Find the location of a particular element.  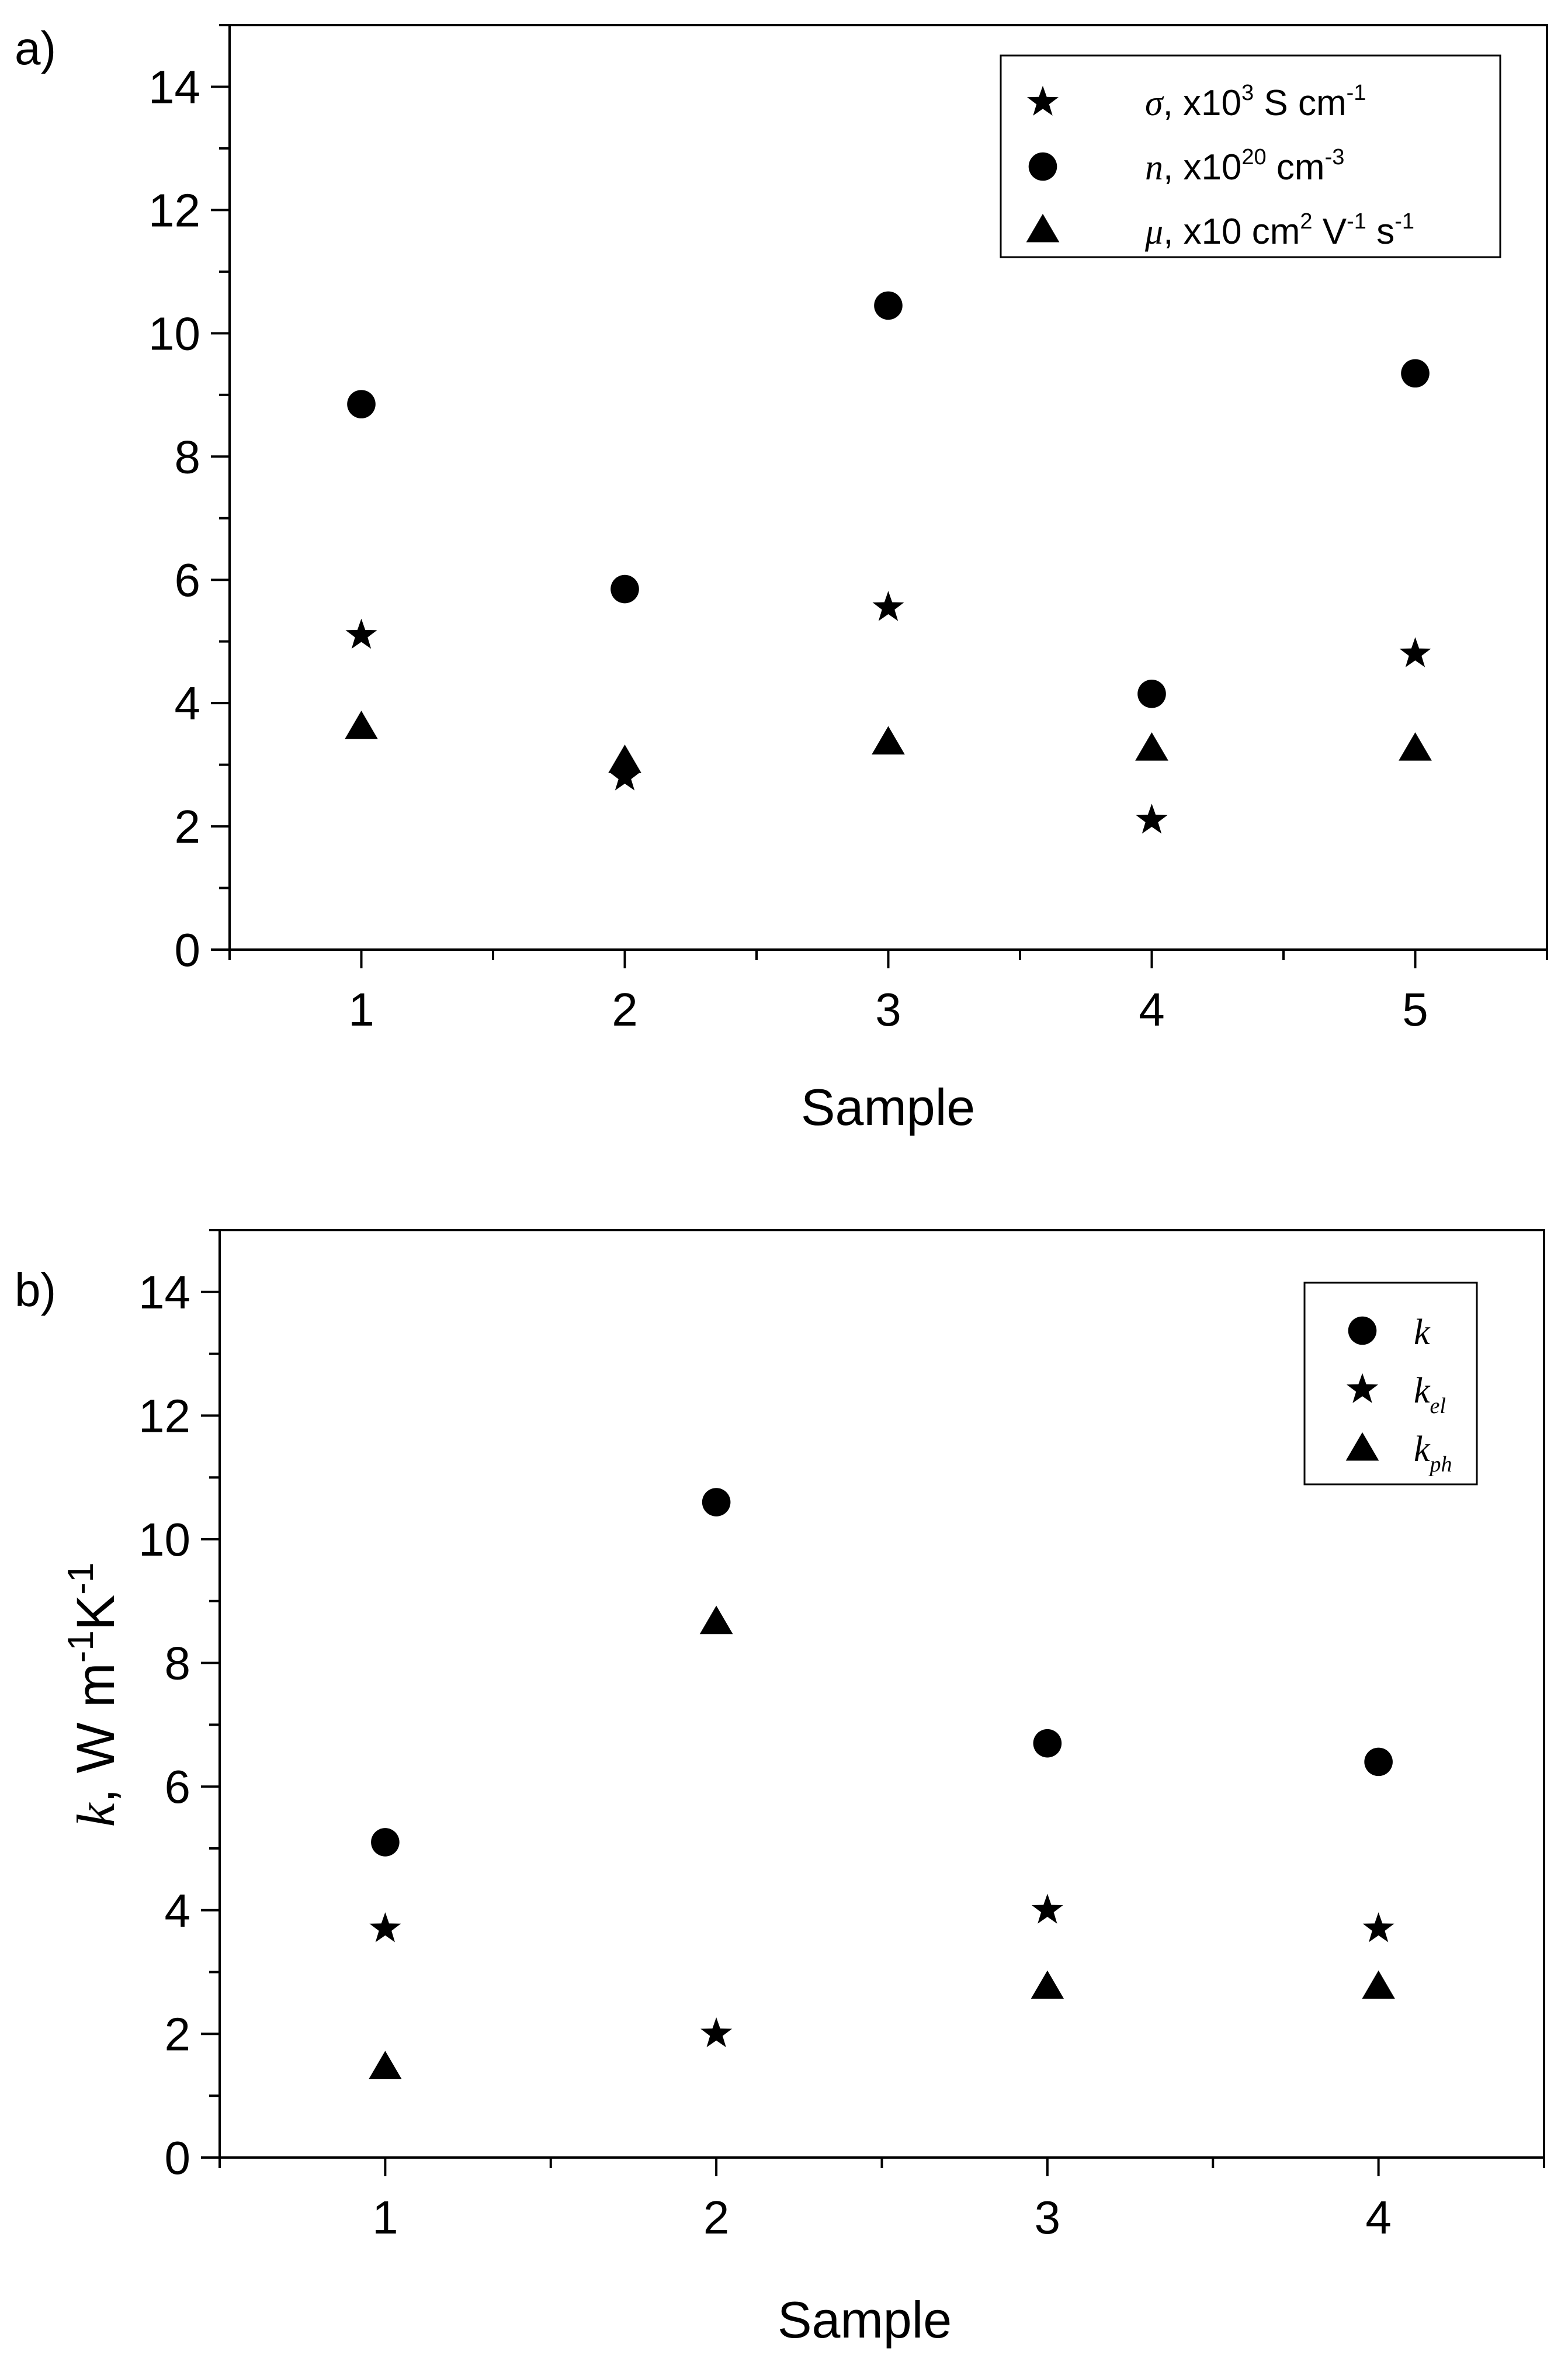

legend-item-sigma: σ, x103 S cm-1 is located at coordinates (1196, 102).